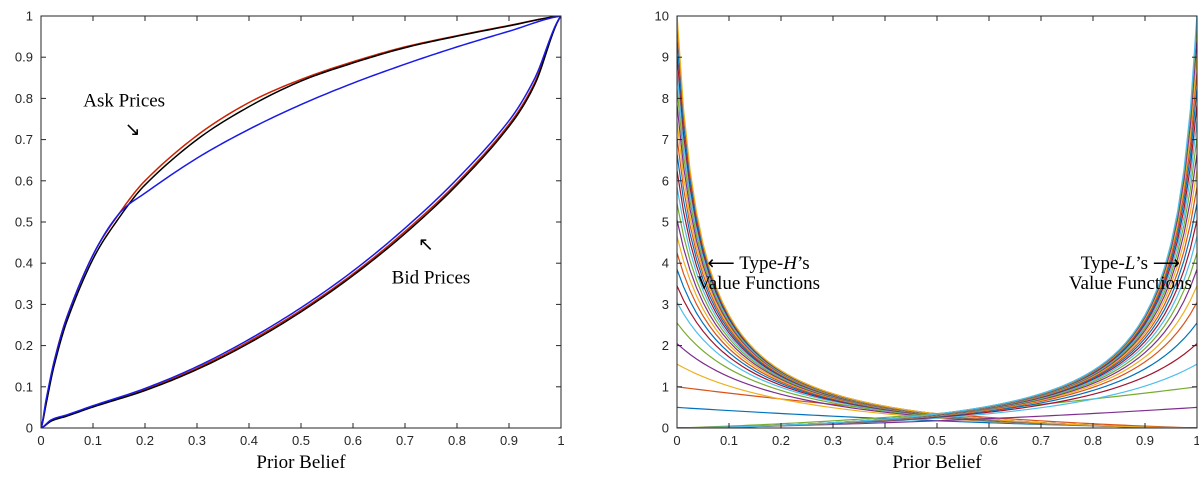  Describe the element at coordinates (133, 129) in the screenshot. I see `annotation-arrow: ↘` at that location.